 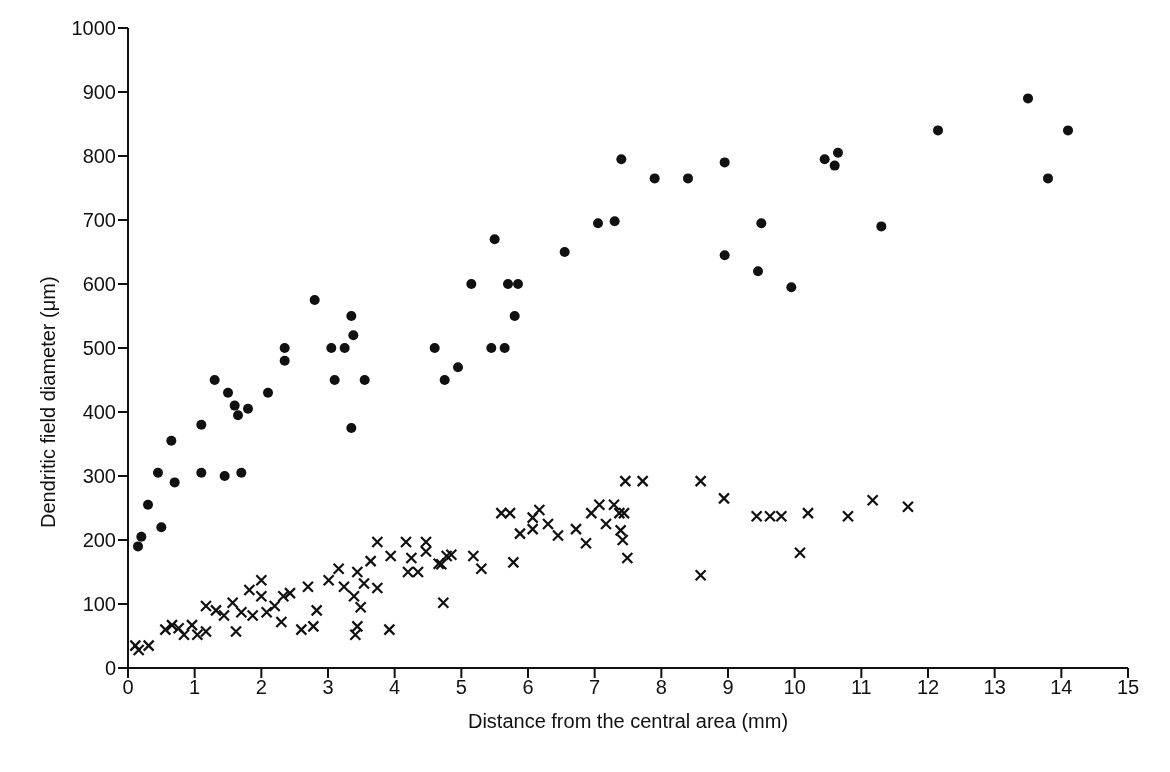 I want to click on x-tick-label: 5, so click(x=461, y=687).